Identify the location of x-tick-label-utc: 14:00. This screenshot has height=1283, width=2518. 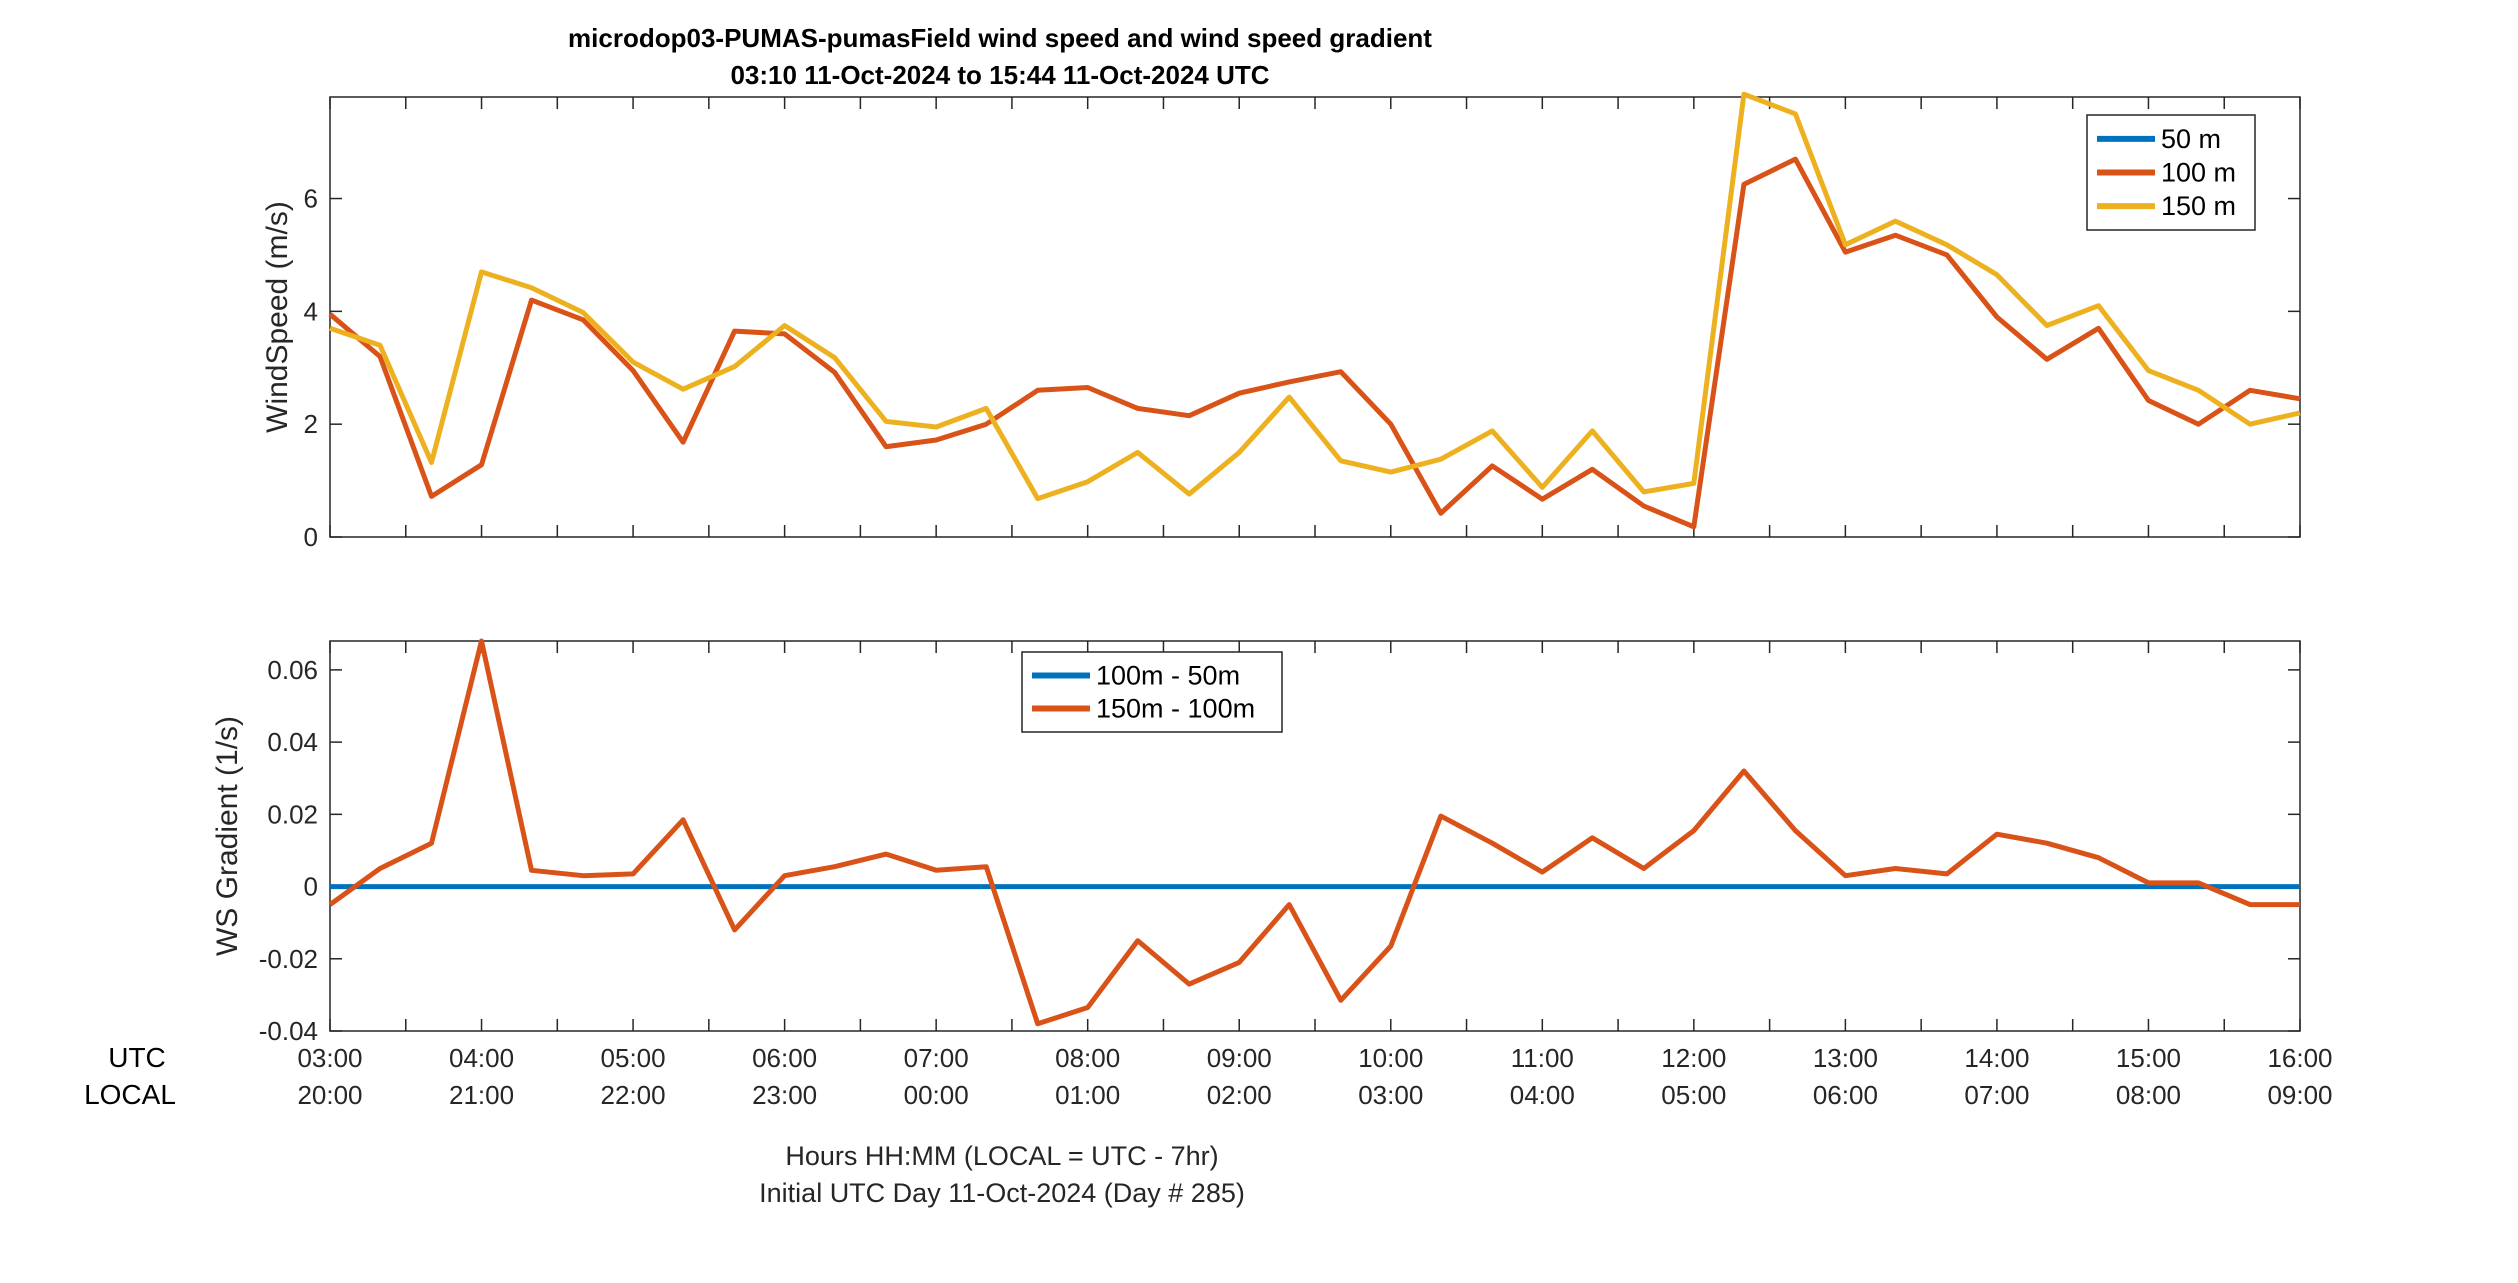
(1996, 1058).